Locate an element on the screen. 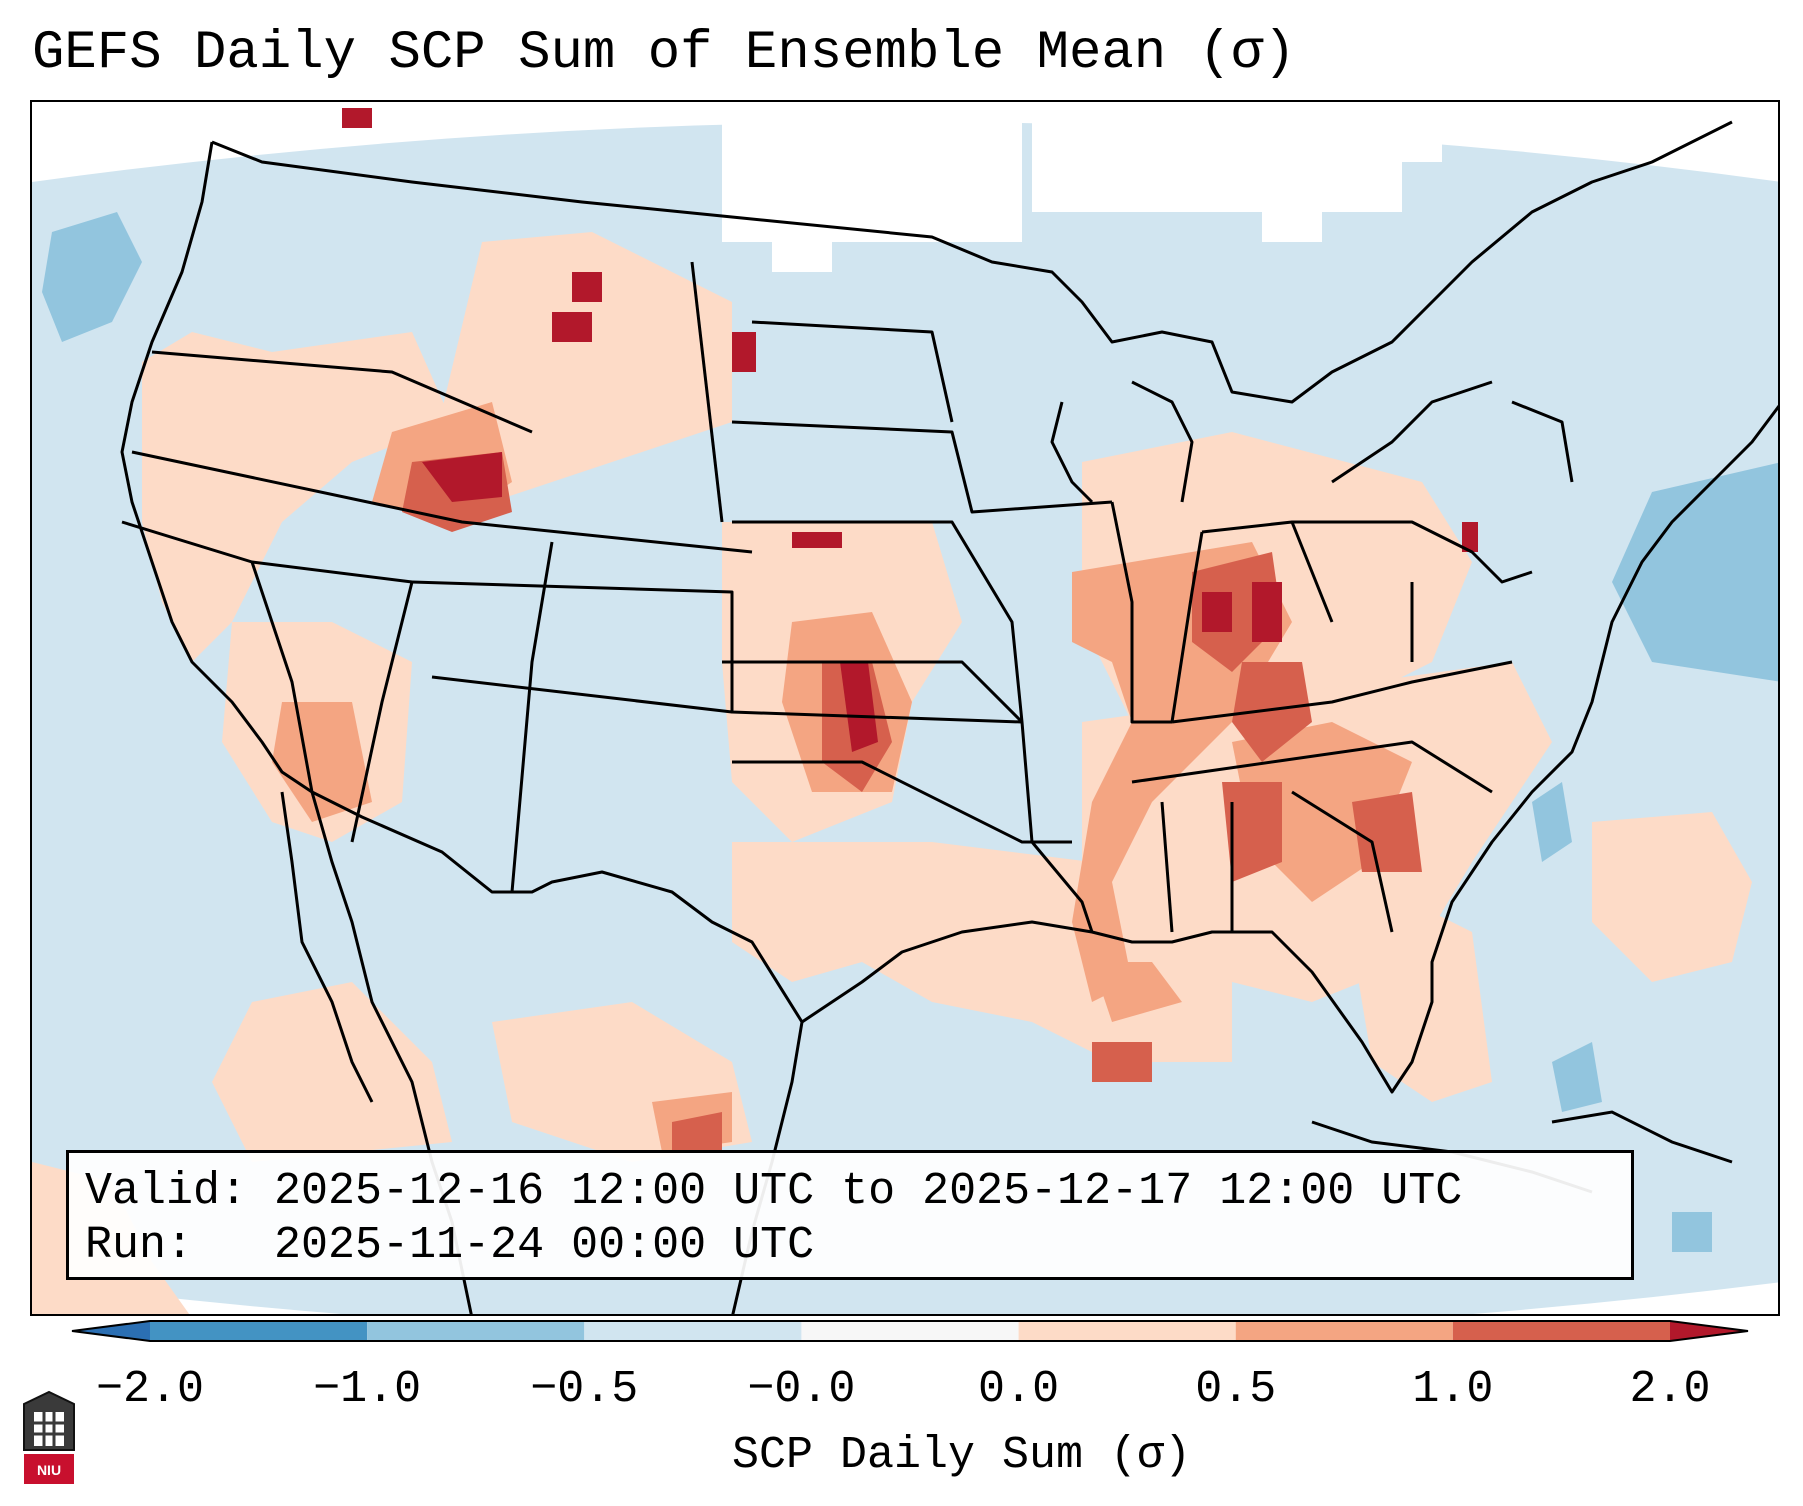 The width and height of the screenshot is (1803, 1506). colorbar-label: SCP Daily Sum (σ) is located at coordinates (961, 1455).